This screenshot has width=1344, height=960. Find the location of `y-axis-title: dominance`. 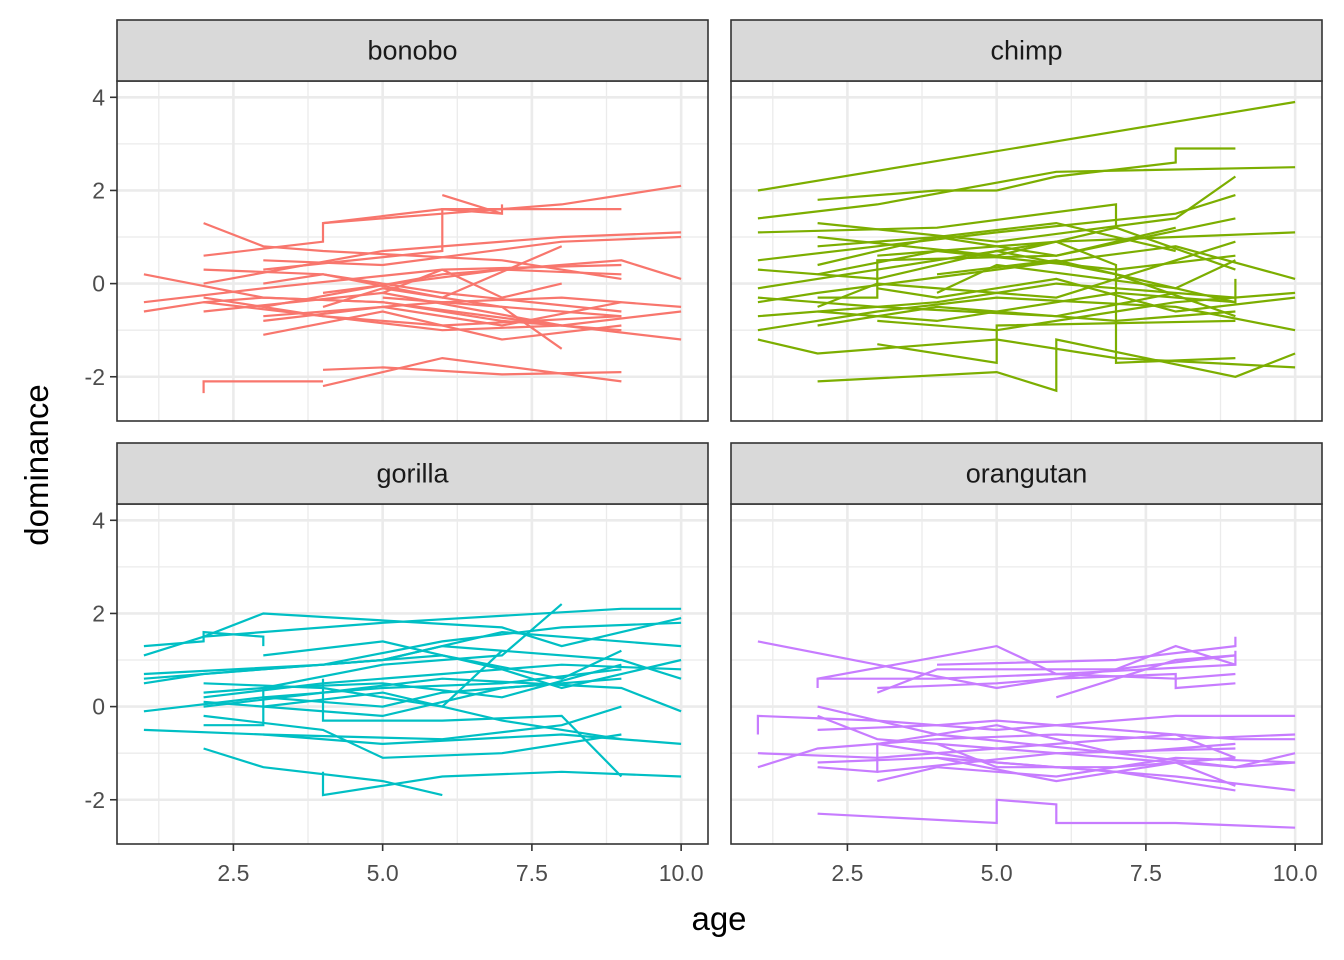

y-axis-title: dominance is located at coordinates (36, 464).